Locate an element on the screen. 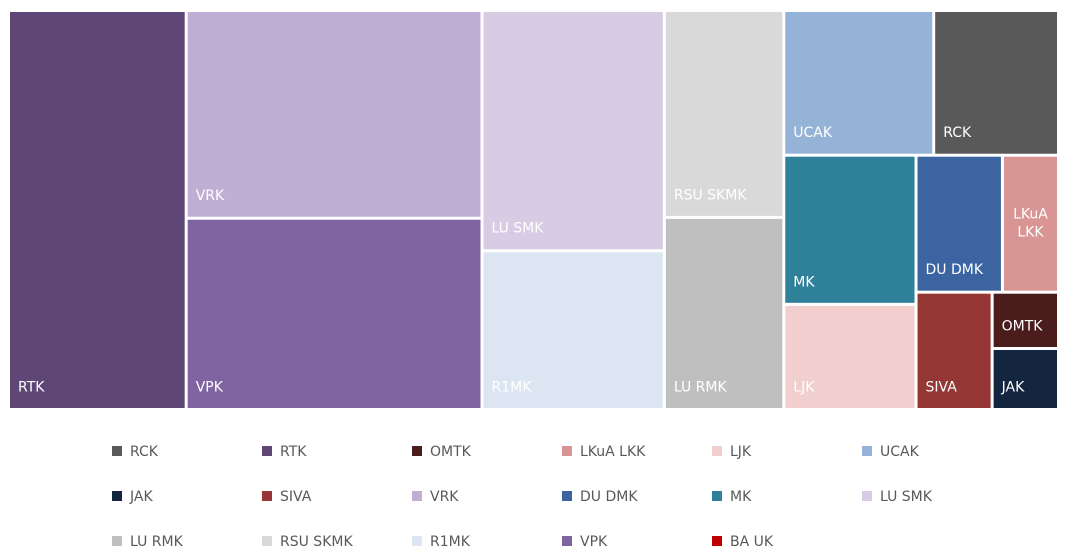  tile-label: VRK is located at coordinates (210, 196).